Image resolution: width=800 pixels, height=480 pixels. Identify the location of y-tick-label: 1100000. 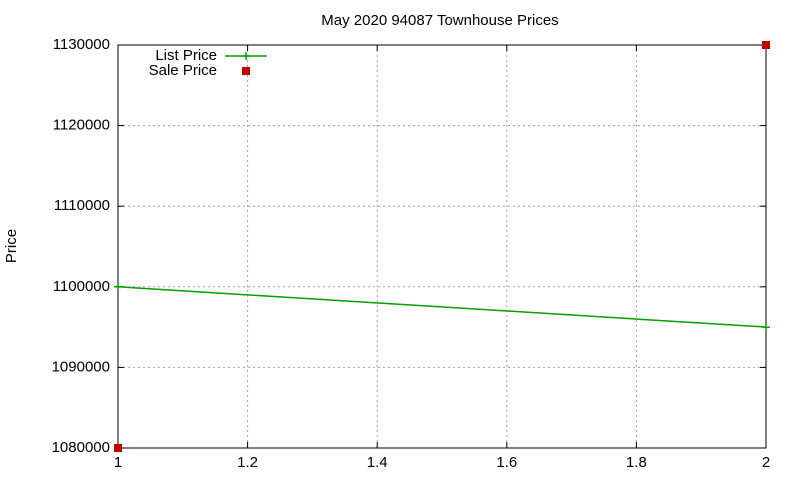
(81, 286).